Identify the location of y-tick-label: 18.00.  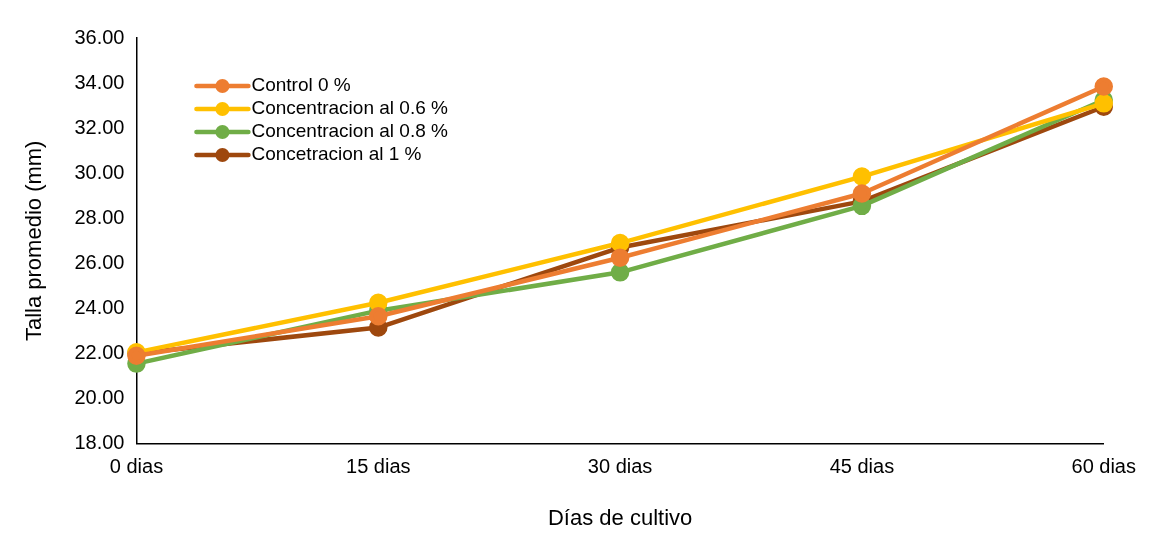
(99, 442).